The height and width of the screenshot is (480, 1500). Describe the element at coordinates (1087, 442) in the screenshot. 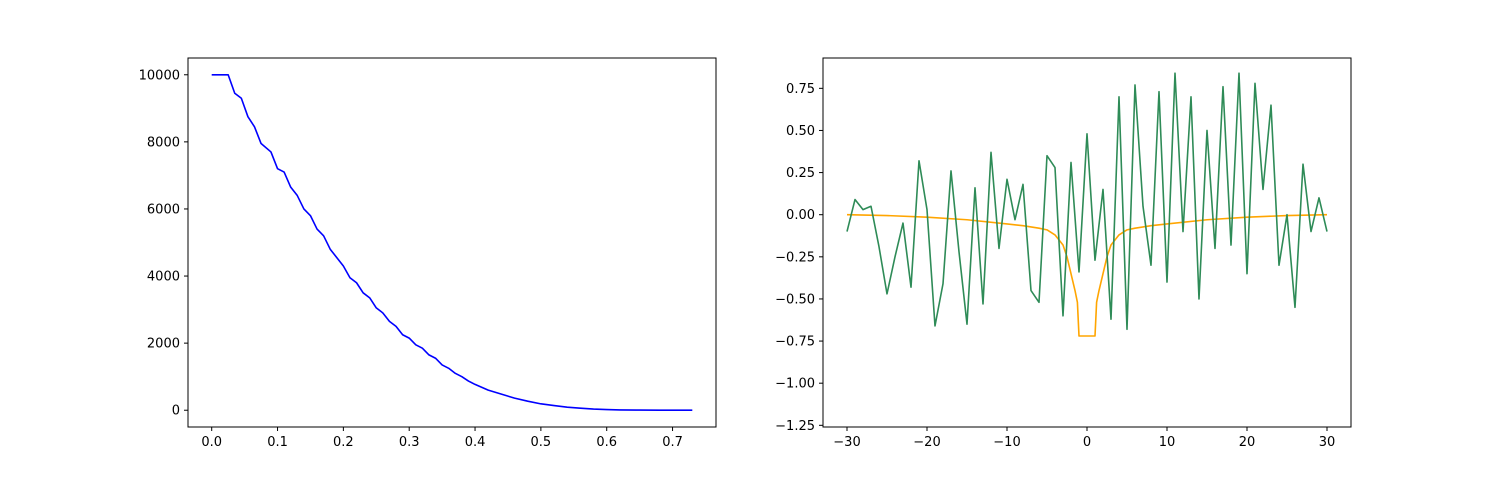

I see `x-tick-label: 0` at that location.